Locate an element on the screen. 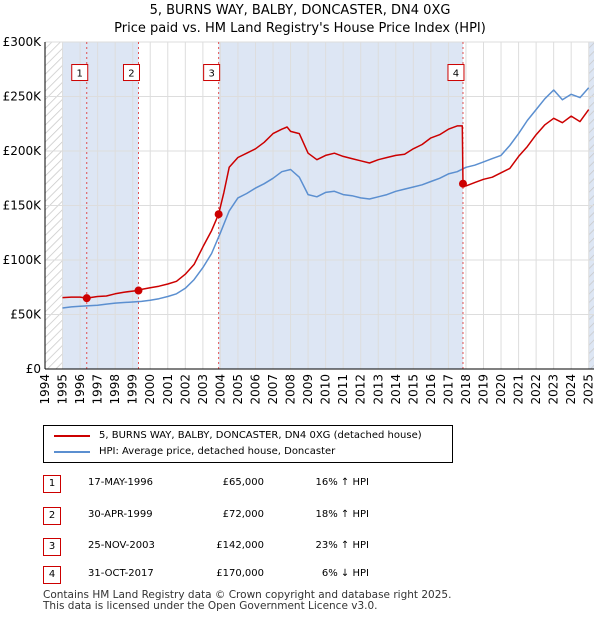 The height and width of the screenshot is (620, 600). sale-date: 30-APR-1999 is located at coordinates (120, 514).